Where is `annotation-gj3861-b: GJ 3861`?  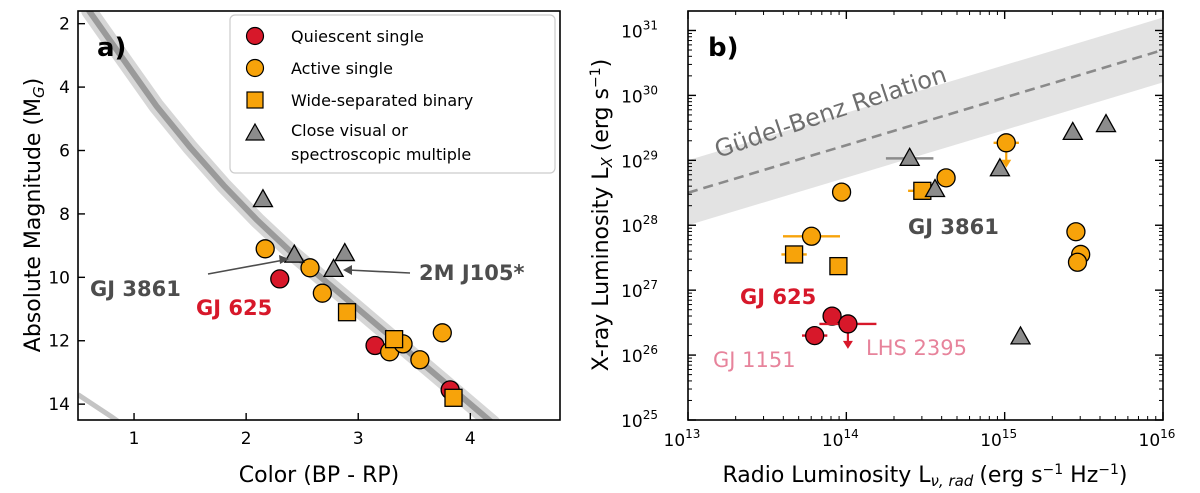
annotation-gj3861-b: GJ 3861 is located at coordinates (953, 227).